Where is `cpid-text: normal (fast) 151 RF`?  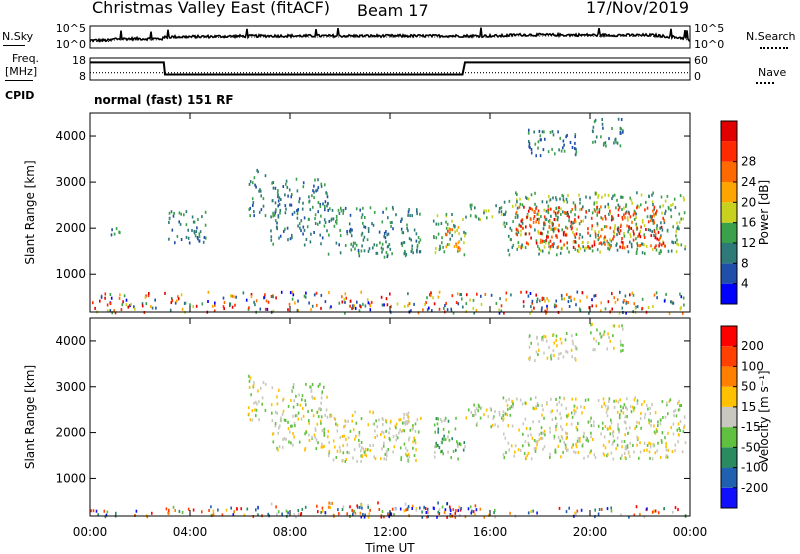
cpid-text: normal (fast) 151 RF is located at coordinates (164, 100).